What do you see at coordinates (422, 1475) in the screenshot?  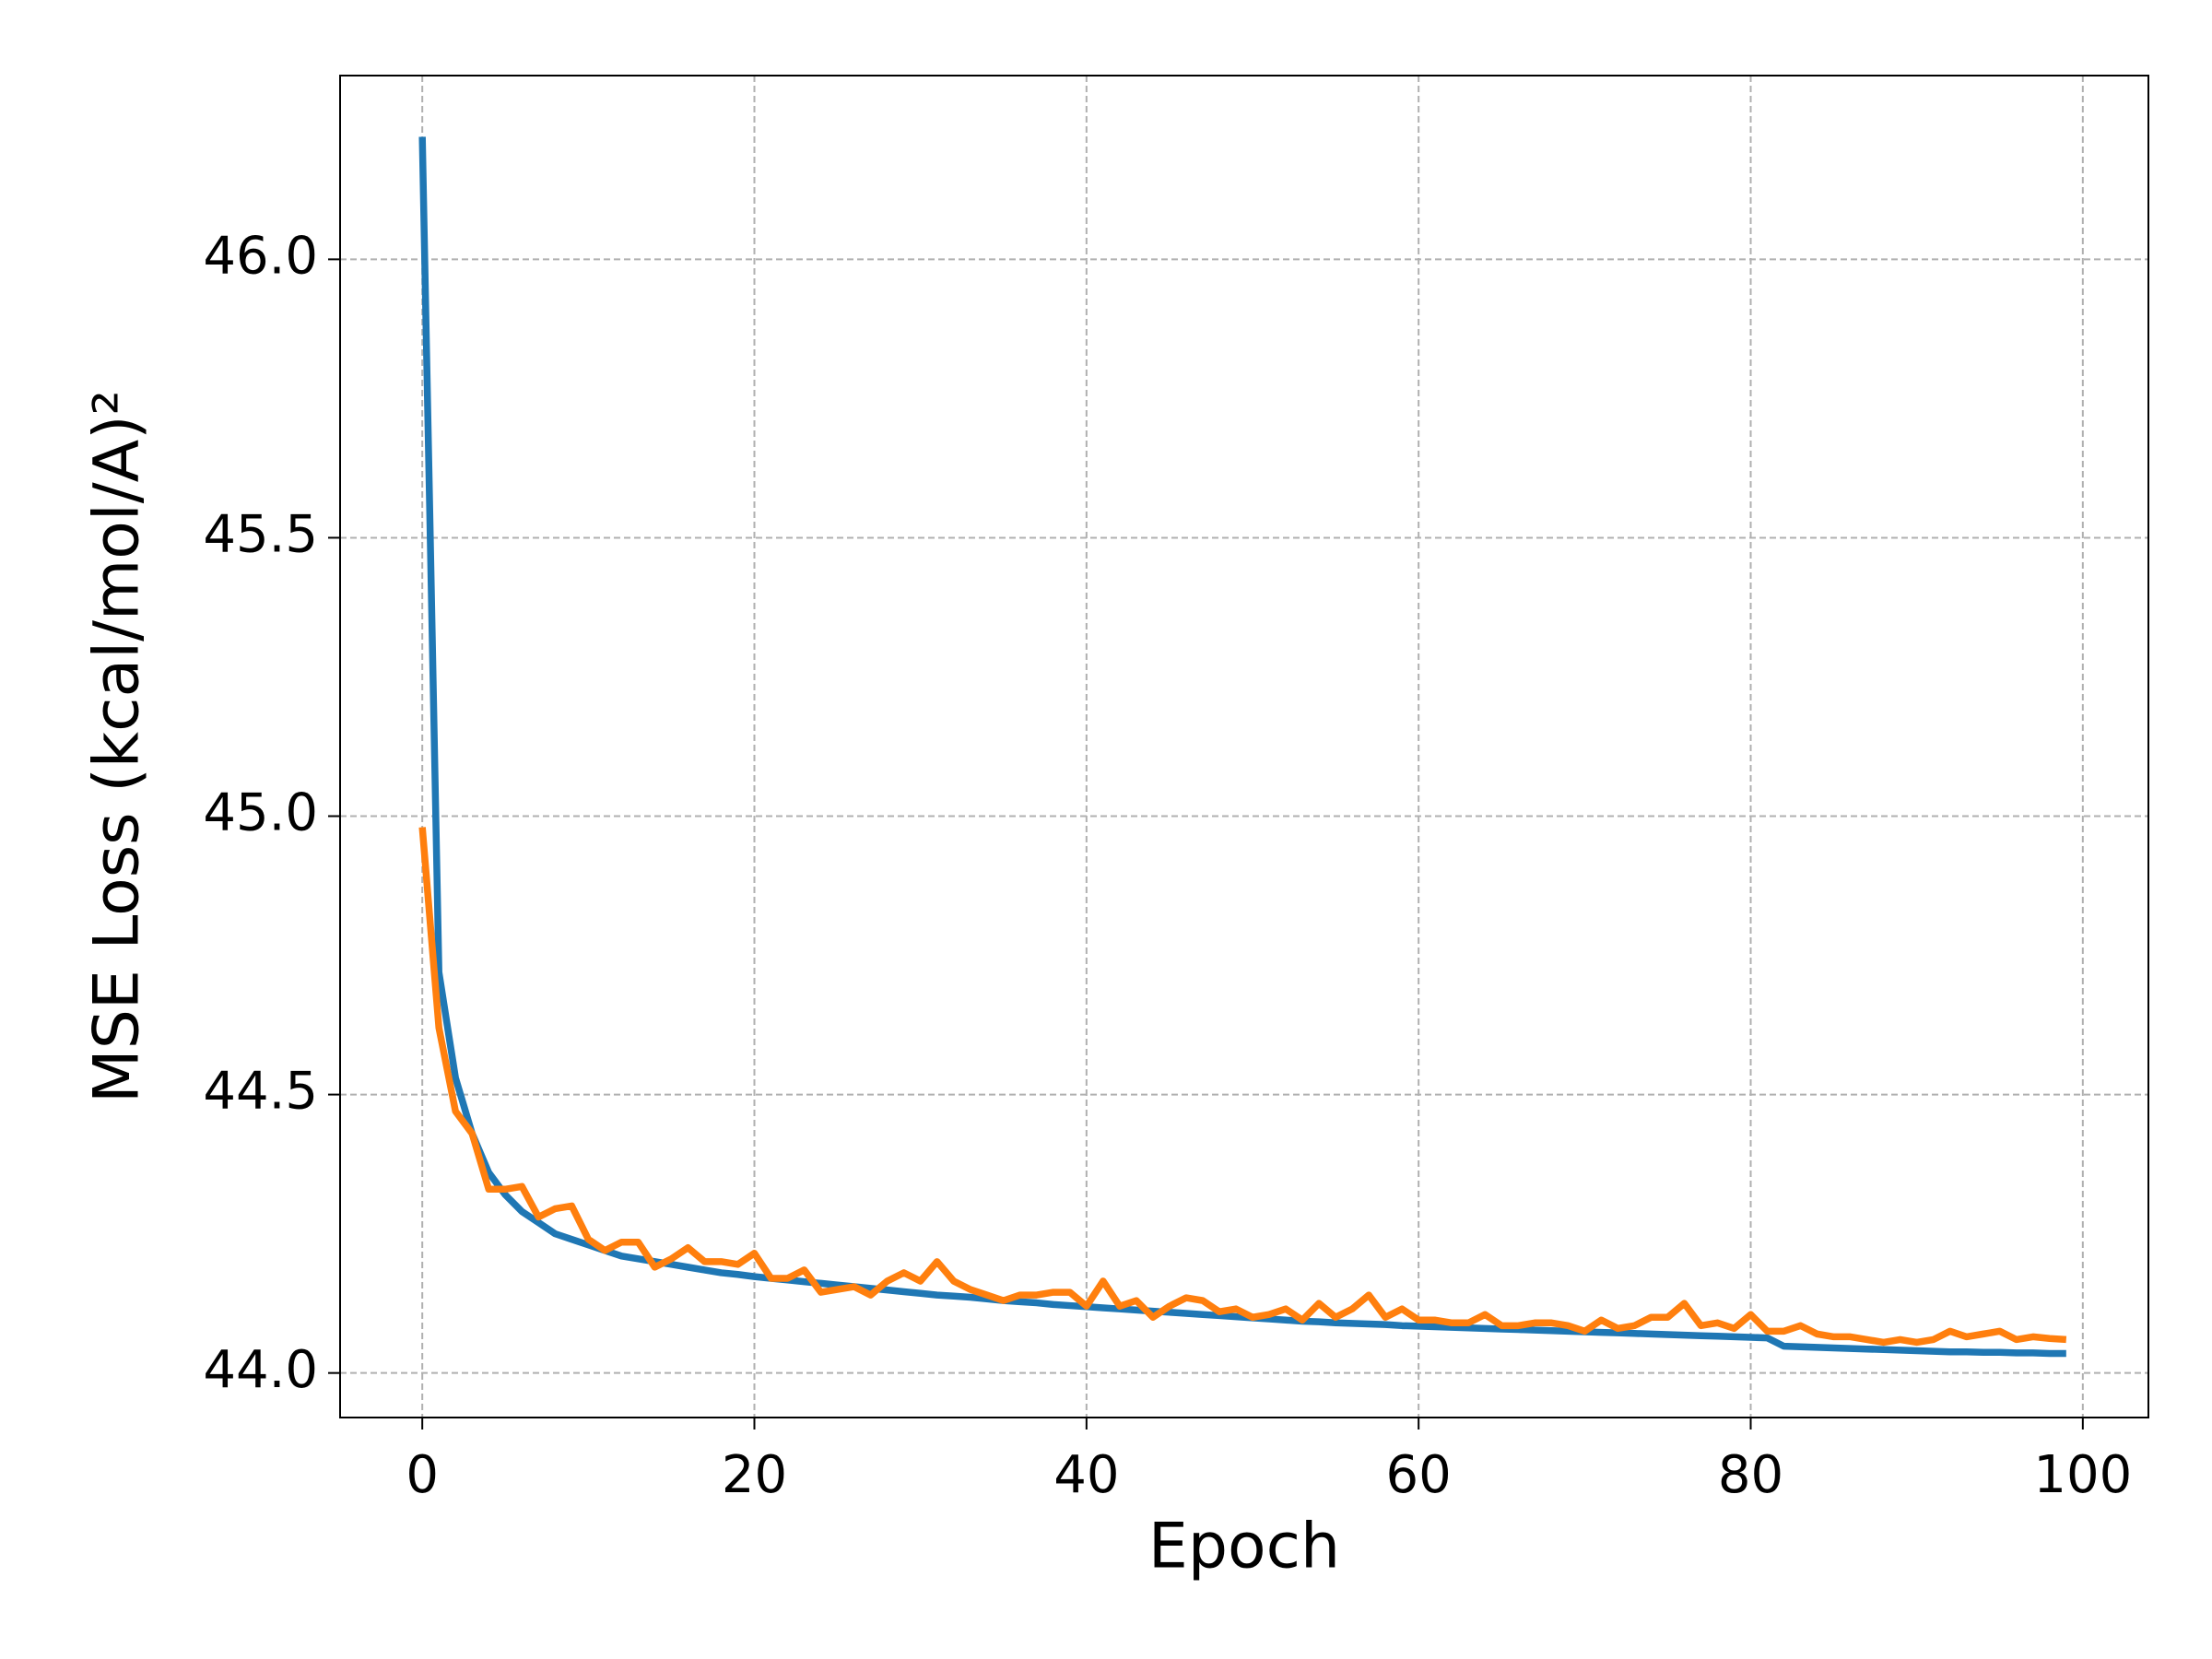 I see `x-tick-label: 0` at bounding box center [422, 1475].